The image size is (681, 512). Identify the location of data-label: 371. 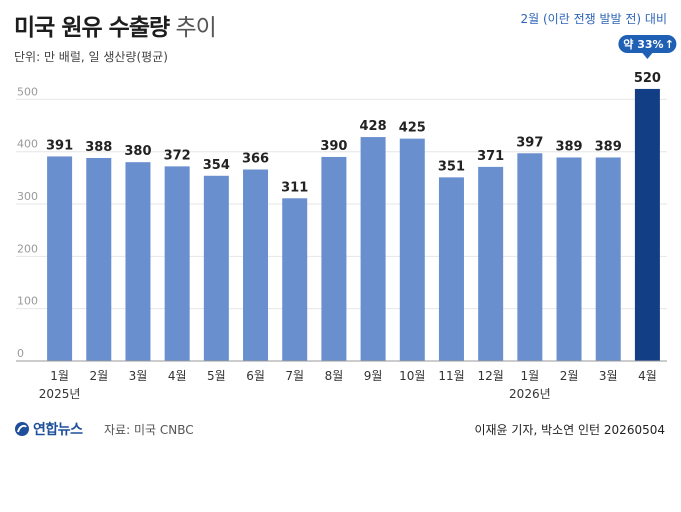
(490, 156).